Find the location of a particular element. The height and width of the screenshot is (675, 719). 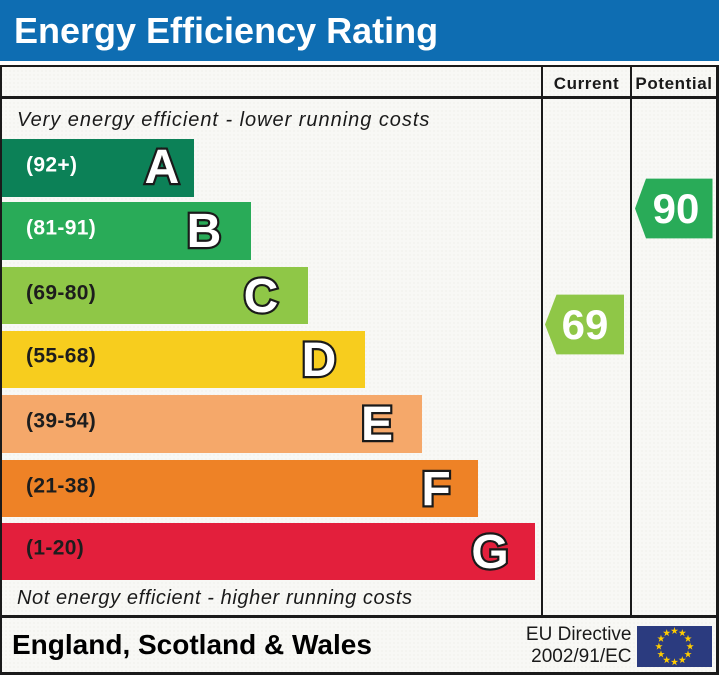

svg-text: 90 is located at coordinates (676, 208).